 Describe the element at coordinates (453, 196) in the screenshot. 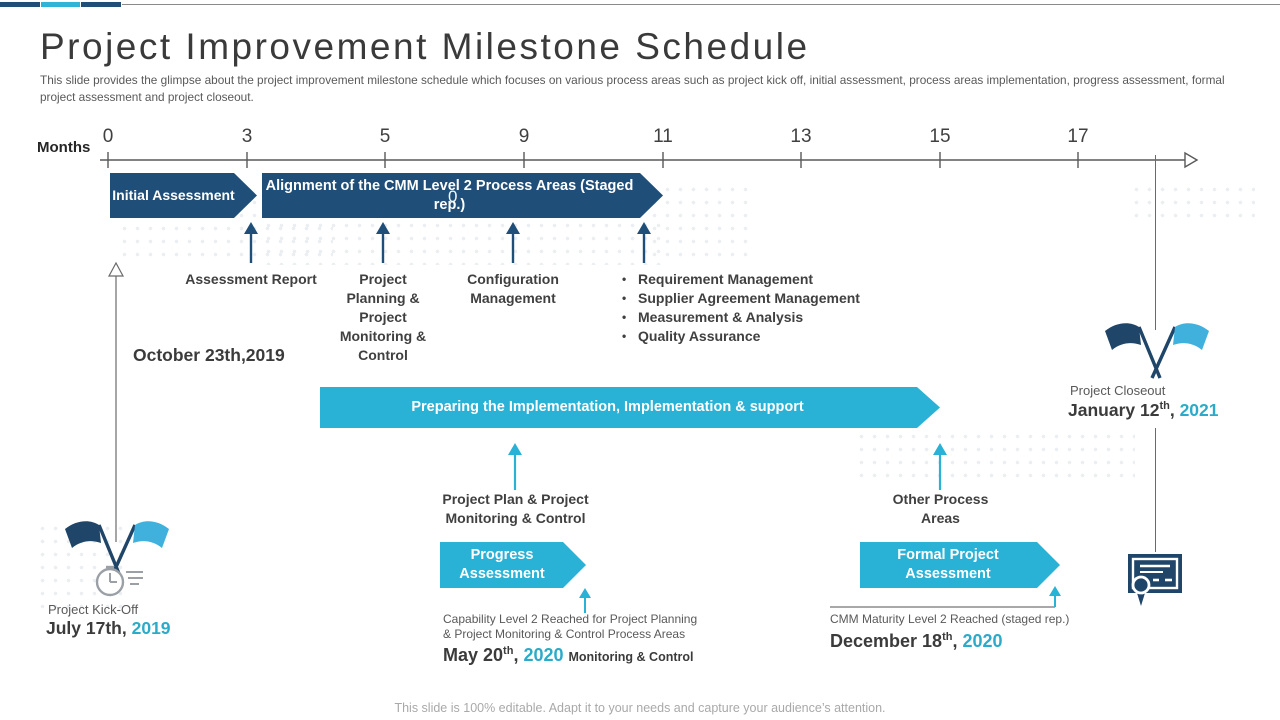

I see `stray-character: 0` at that location.